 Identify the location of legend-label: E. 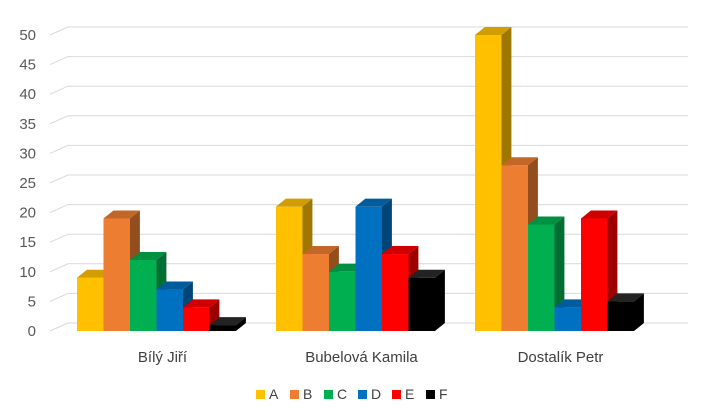
(409, 394).